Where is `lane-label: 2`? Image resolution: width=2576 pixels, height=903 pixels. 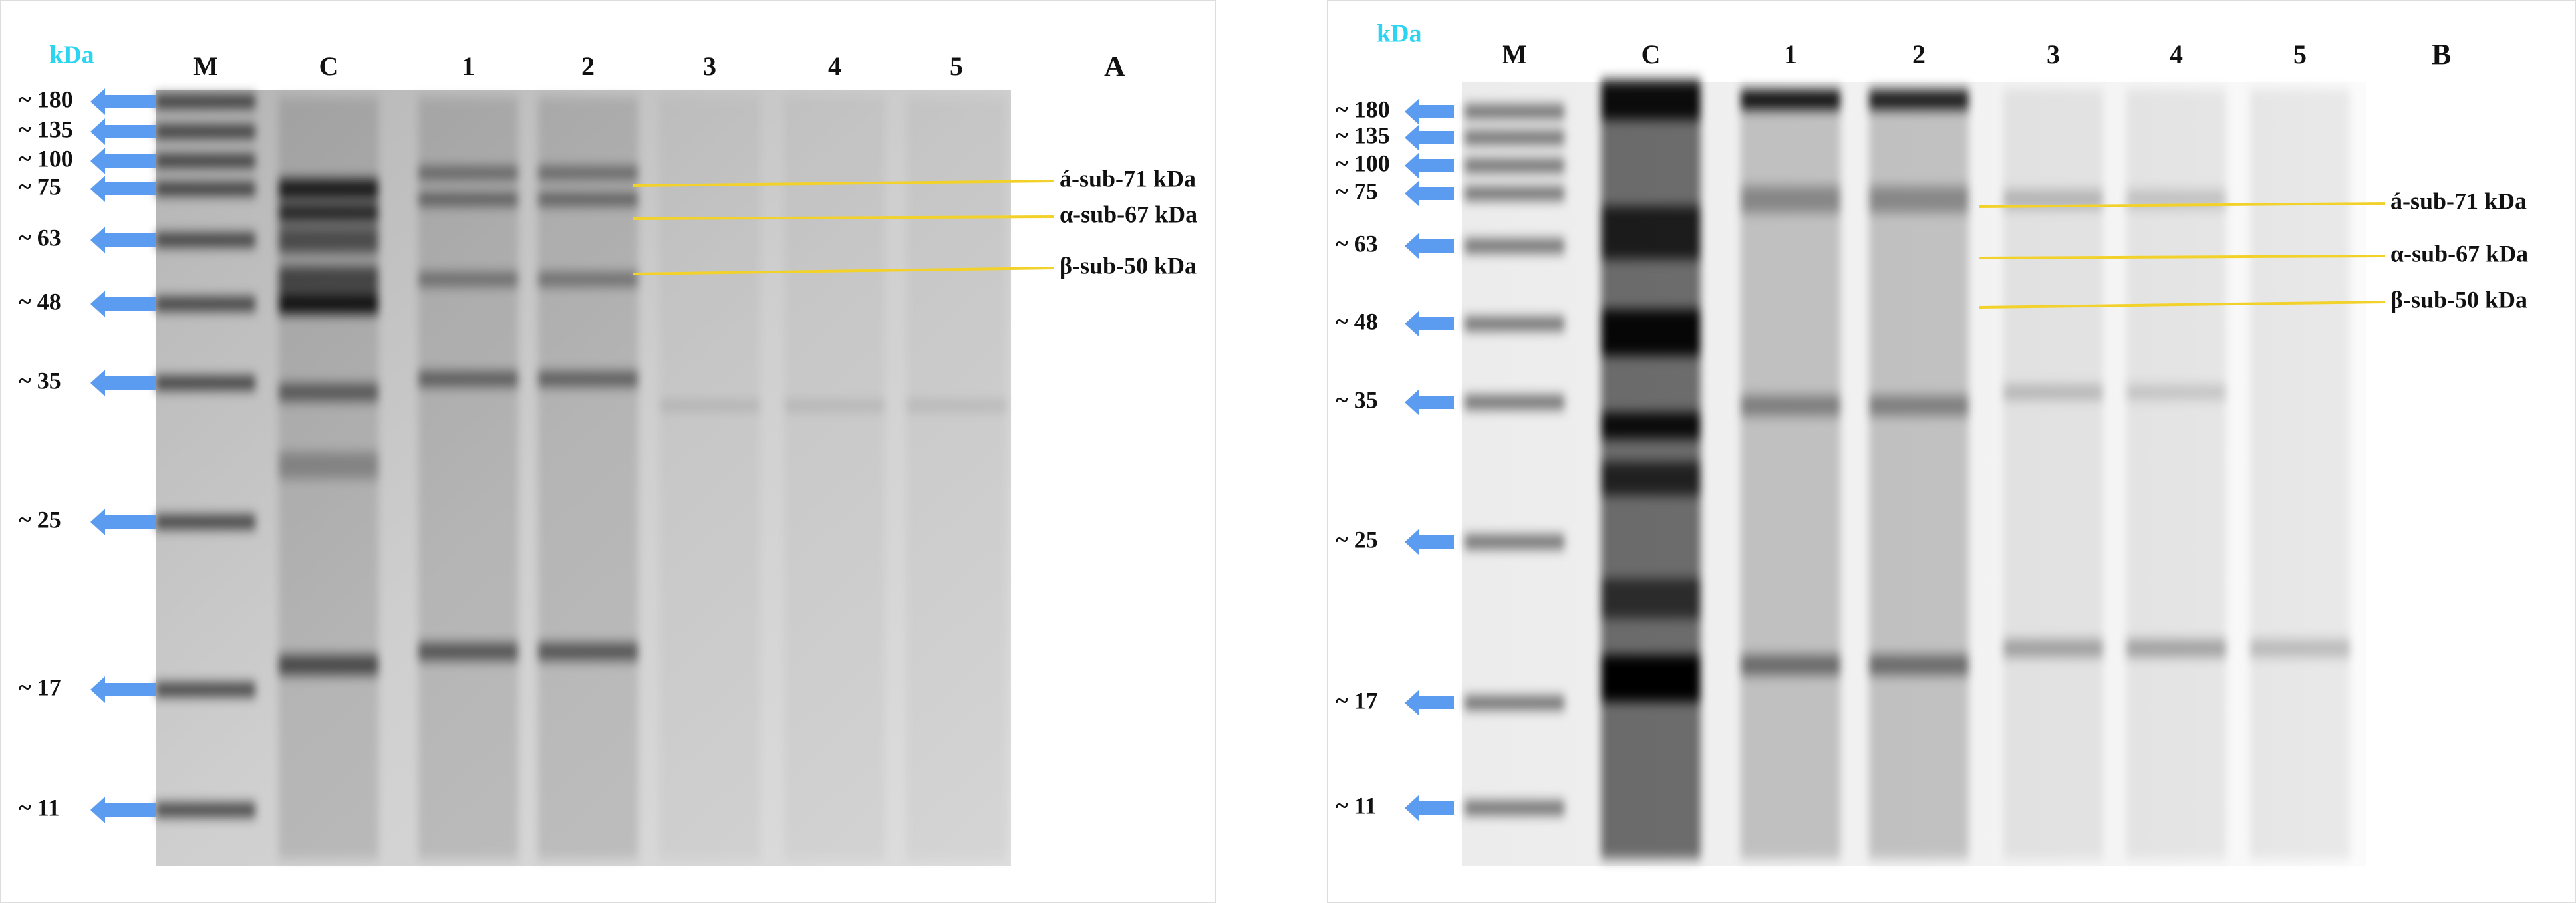 lane-label: 2 is located at coordinates (588, 66).